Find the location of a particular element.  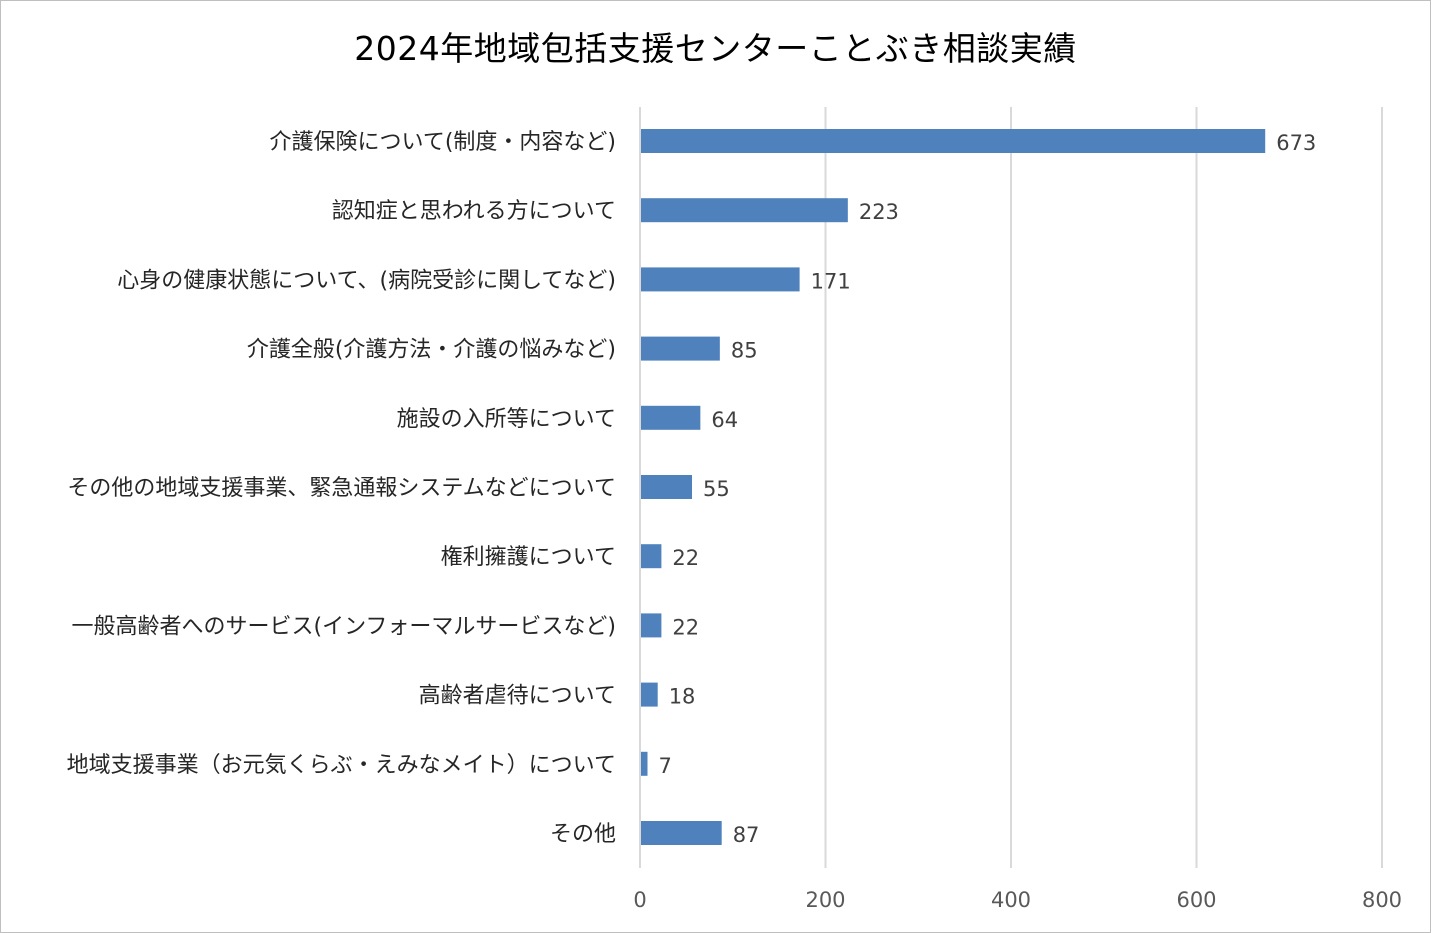

x-tick-label: 200 is located at coordinates (825, 900).